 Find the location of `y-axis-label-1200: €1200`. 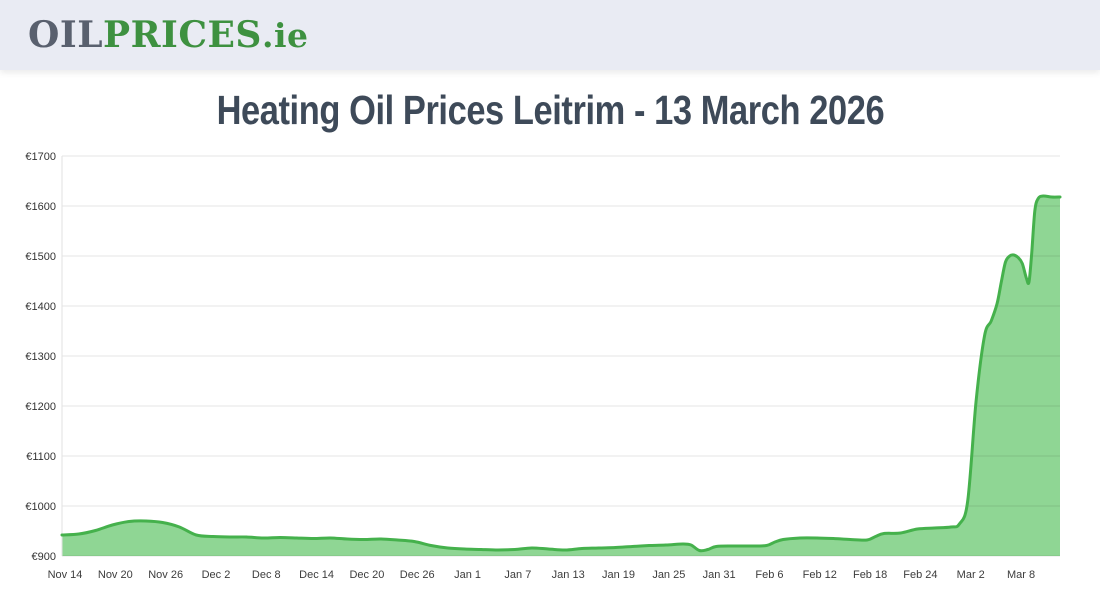

y-axis-label-1200: €1200 is located at coordinates (40, 407).